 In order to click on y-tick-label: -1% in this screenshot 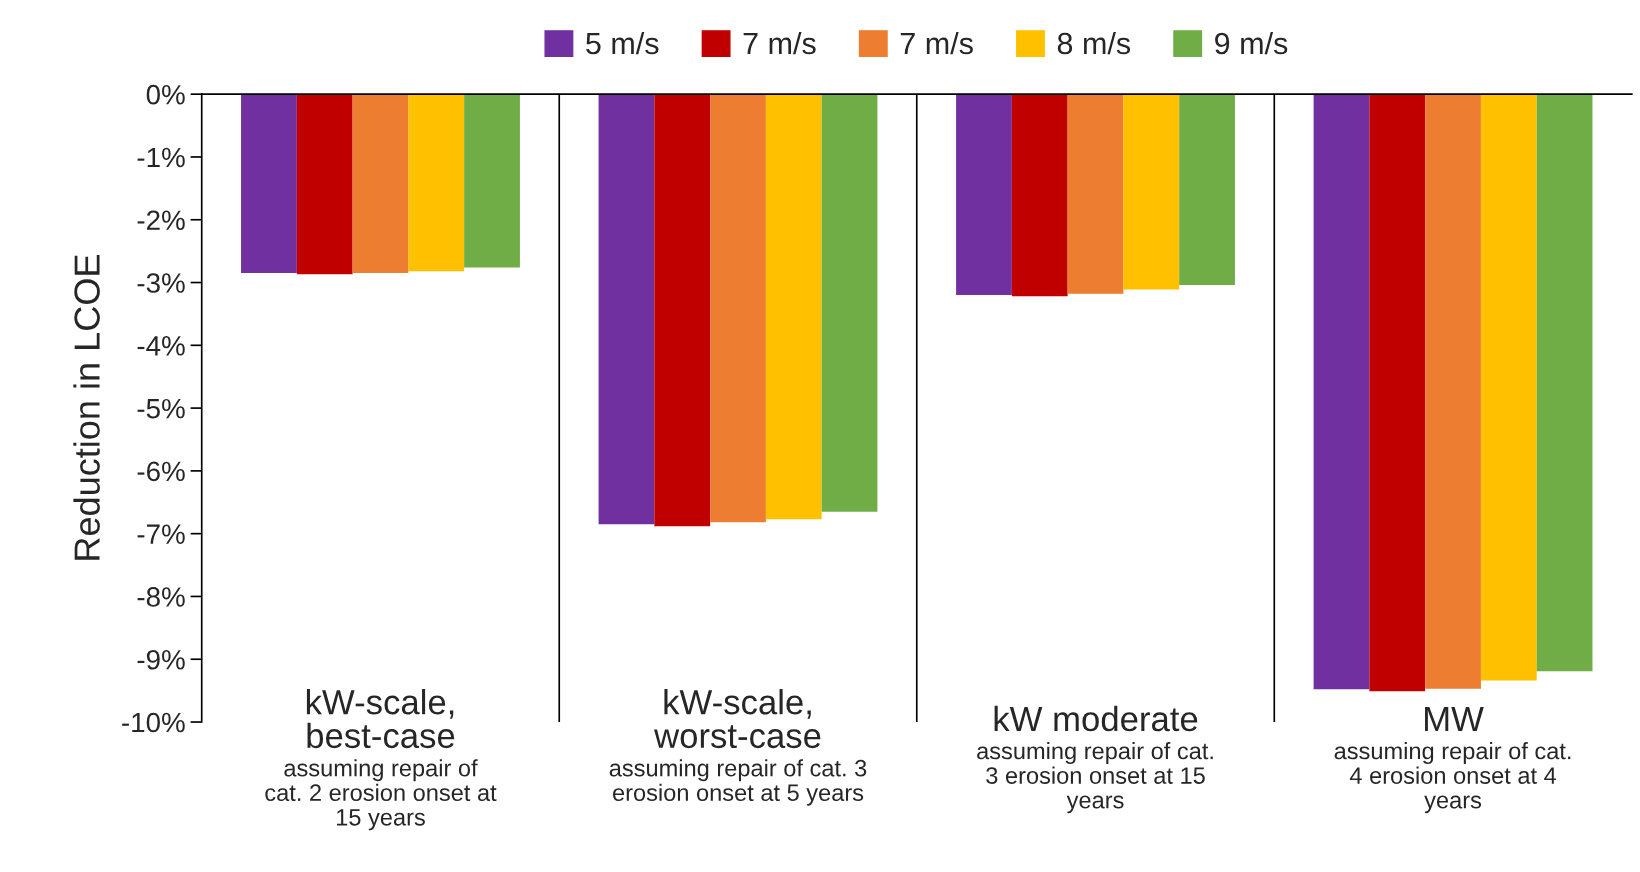, I will do `click(161, 157)`.